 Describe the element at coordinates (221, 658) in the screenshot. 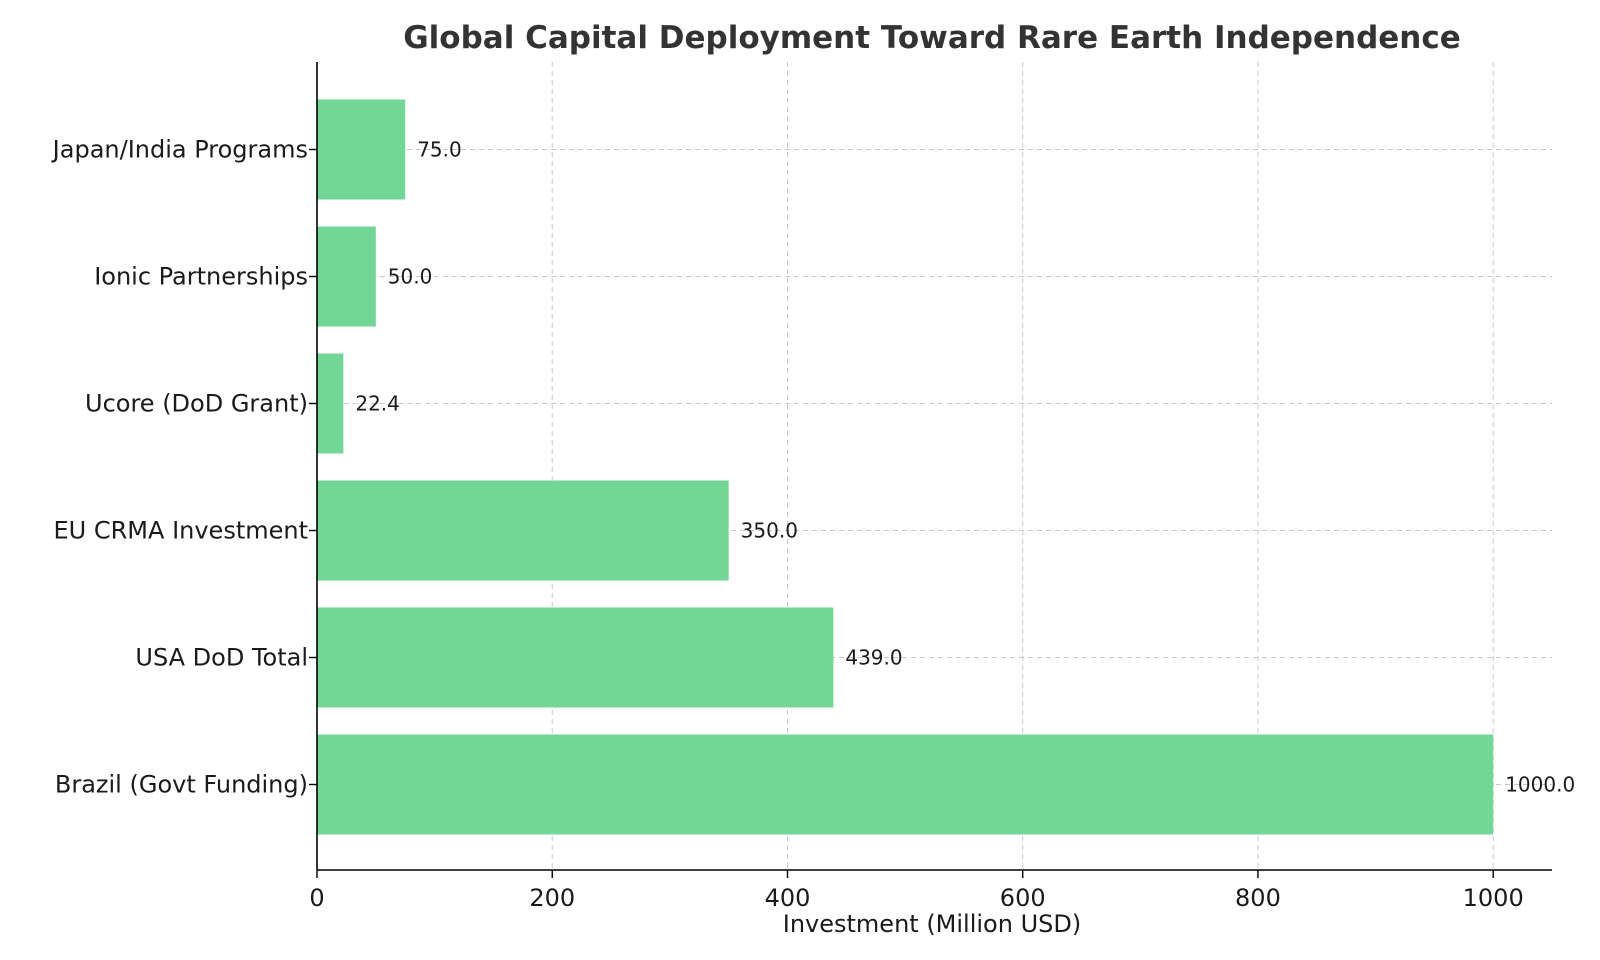

I see `y-tick-label: USA DoD Total` at that location.